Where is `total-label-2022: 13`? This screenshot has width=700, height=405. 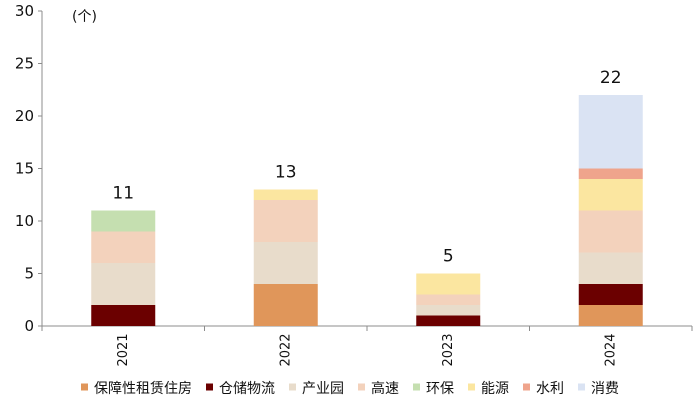
total-label-2022: 13 is located at coordinates (286, 173).